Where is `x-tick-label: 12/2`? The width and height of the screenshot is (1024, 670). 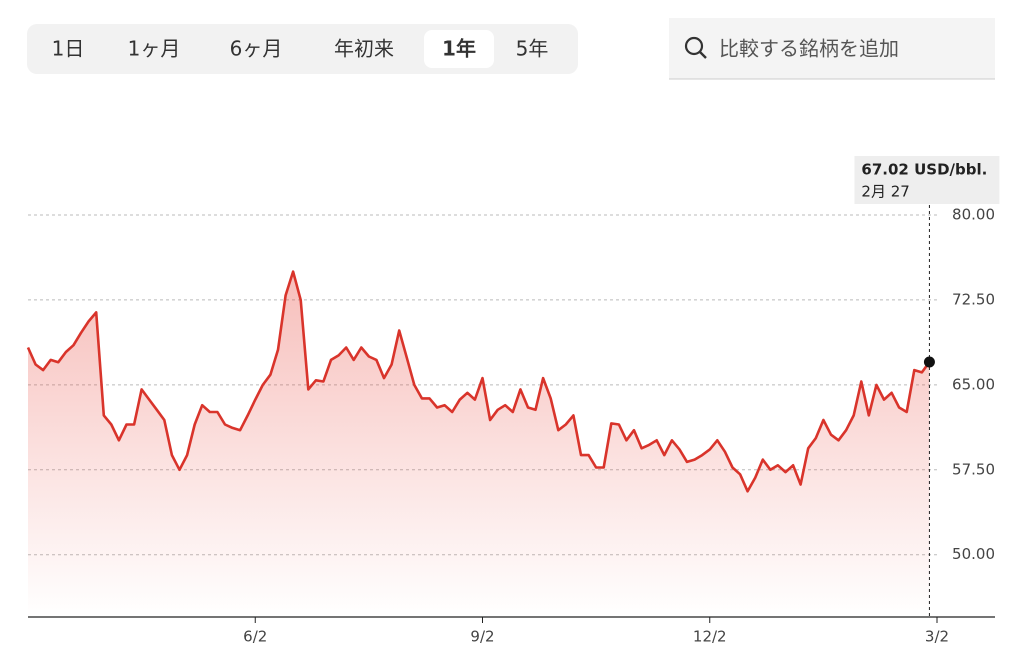 x-tick-label: 12/2 is located at coordinates (710, 637).